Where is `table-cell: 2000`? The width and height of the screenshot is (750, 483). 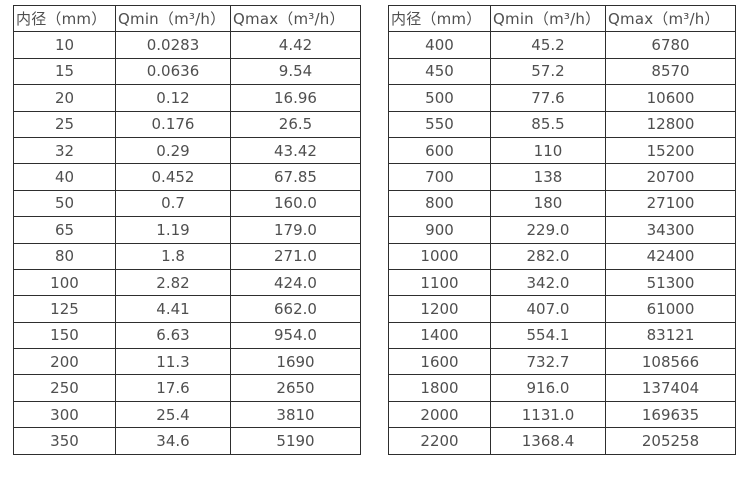 table-cell: 2000 is located at coordinates (439, 414).